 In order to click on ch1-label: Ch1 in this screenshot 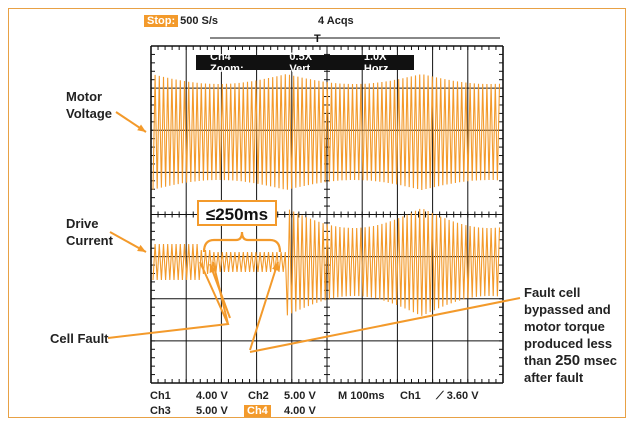, I will do `click(160, 396)`.